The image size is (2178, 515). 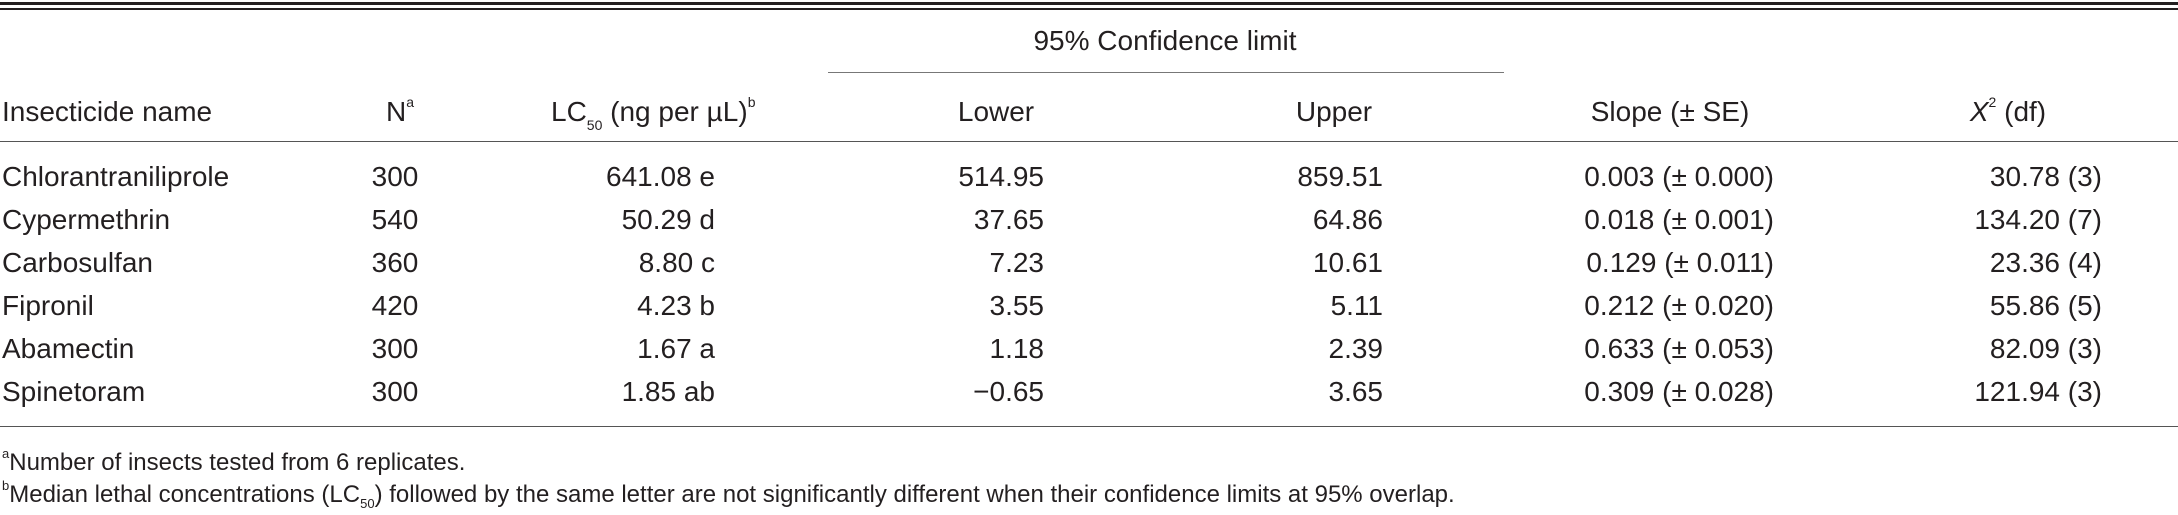 What do you see at coordinates (1356, 305) in the screenshot?
I see `cell-upper: 5.11` at bounding box center [1356, 305].